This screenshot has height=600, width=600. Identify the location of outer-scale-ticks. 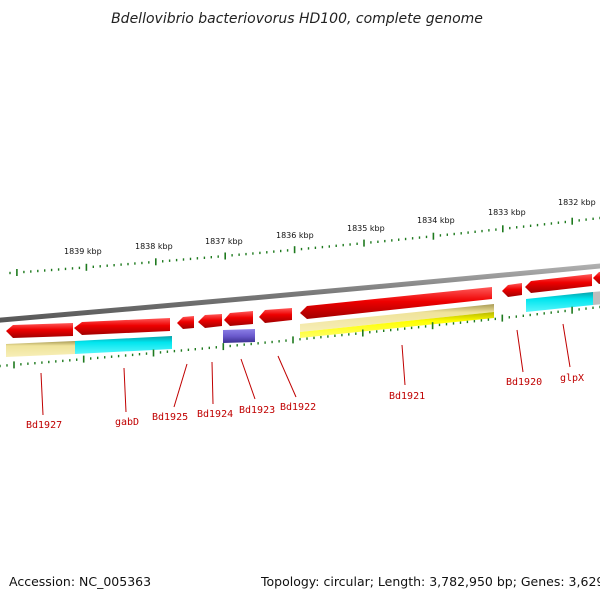
(304, 246).